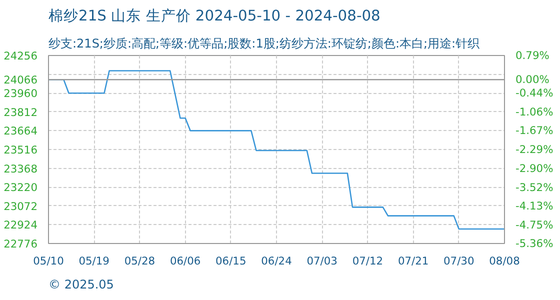 The height and width of the screenshot is (300, 560). What do you see at coordinates (535, 205) in the screenshot?
I see `y2-tick-label: -4.13%` at bounding box center [535, 205].